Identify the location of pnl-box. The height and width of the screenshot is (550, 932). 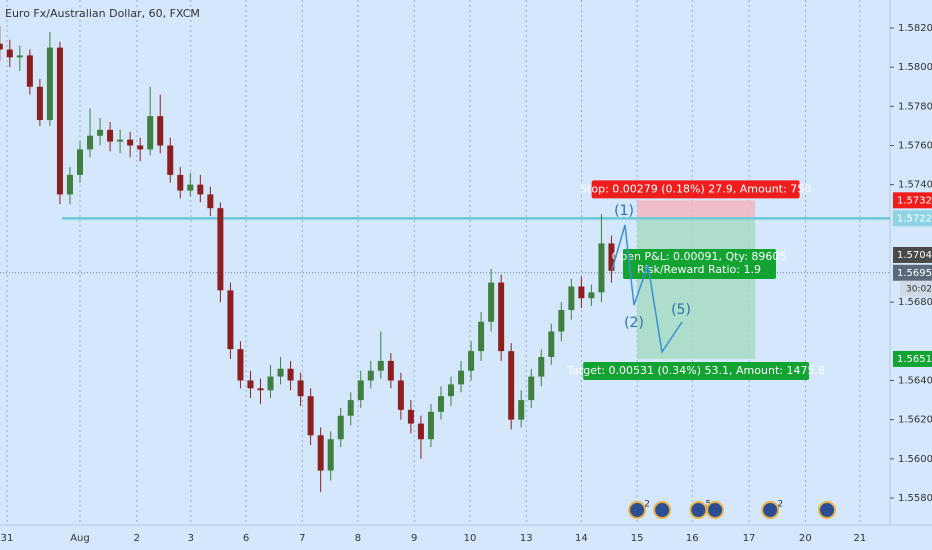
(699, 264).